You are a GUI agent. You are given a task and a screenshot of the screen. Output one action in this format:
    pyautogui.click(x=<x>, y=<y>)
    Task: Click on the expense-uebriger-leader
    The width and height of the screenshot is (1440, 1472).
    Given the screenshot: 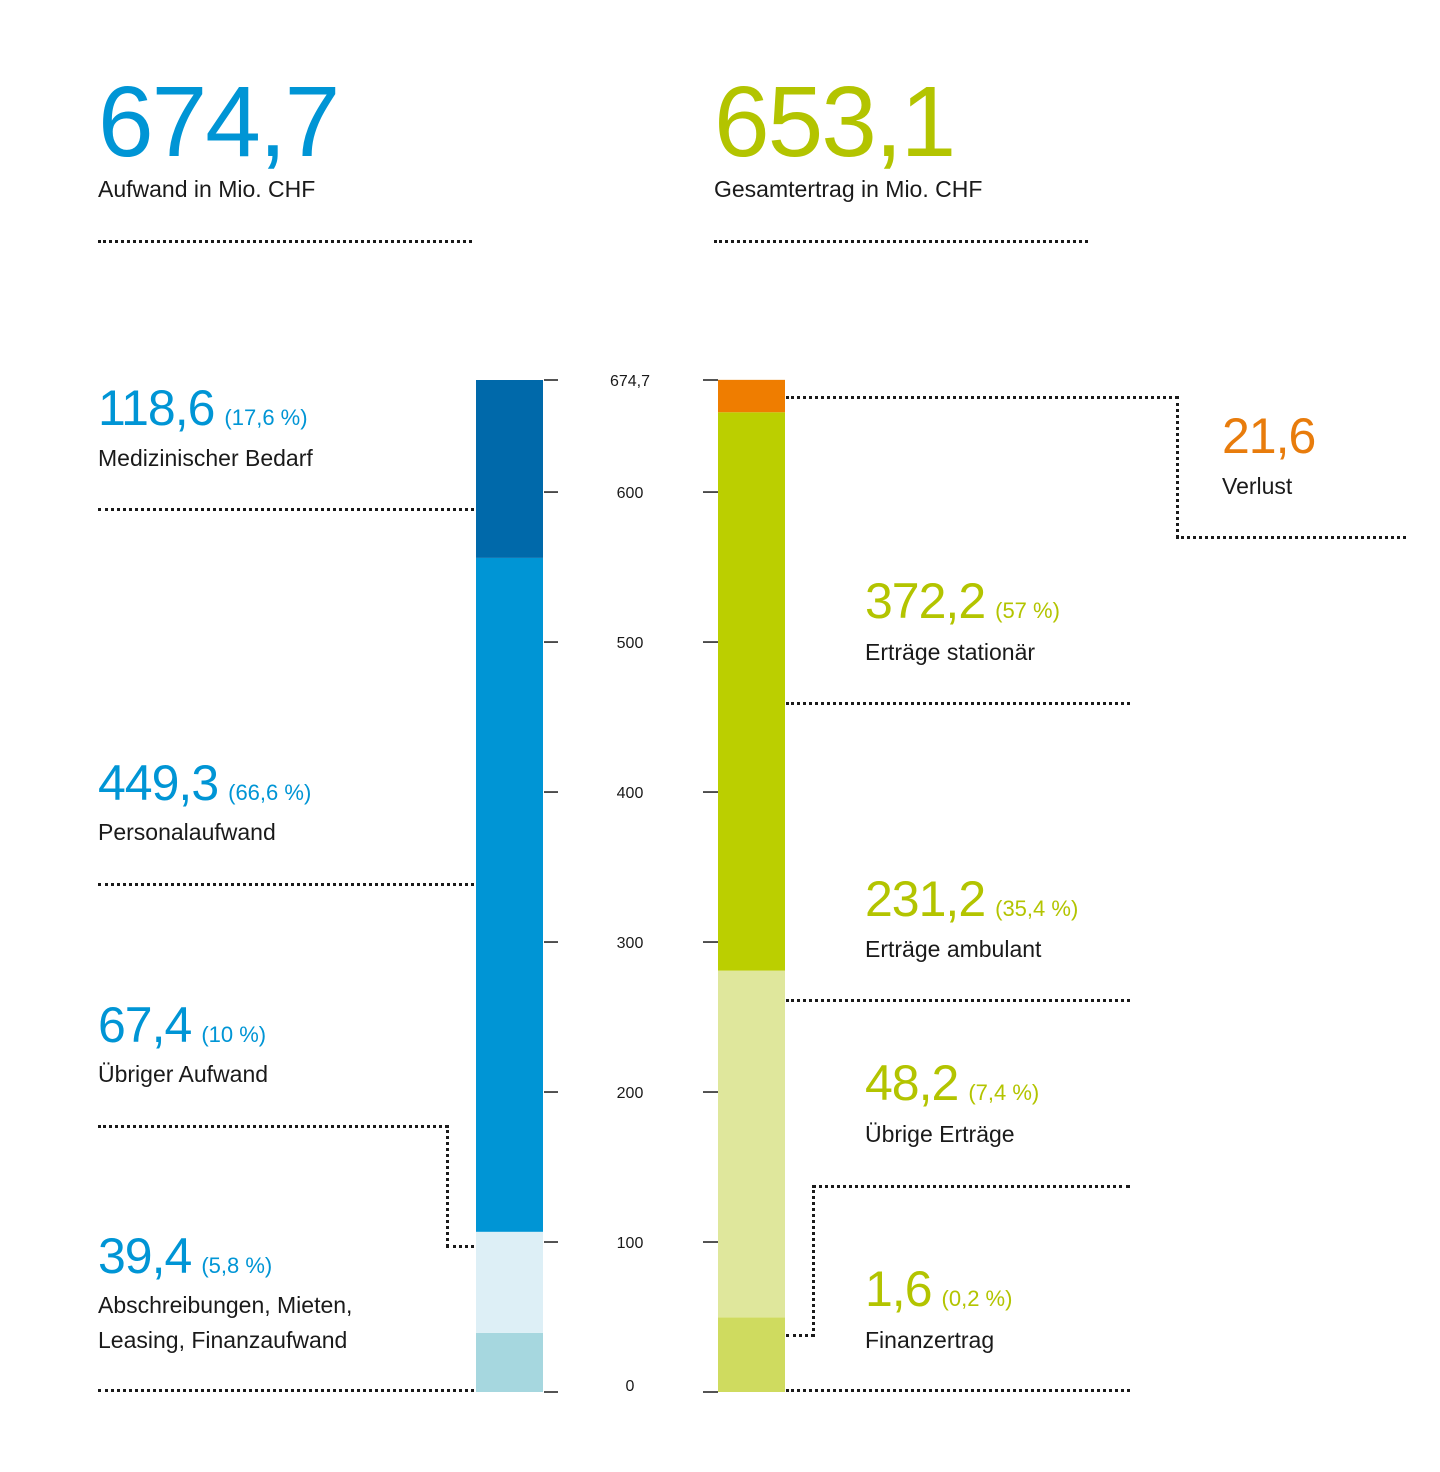 What is the action you would take?
    pyautogui.click(x=273, y=1126)
    